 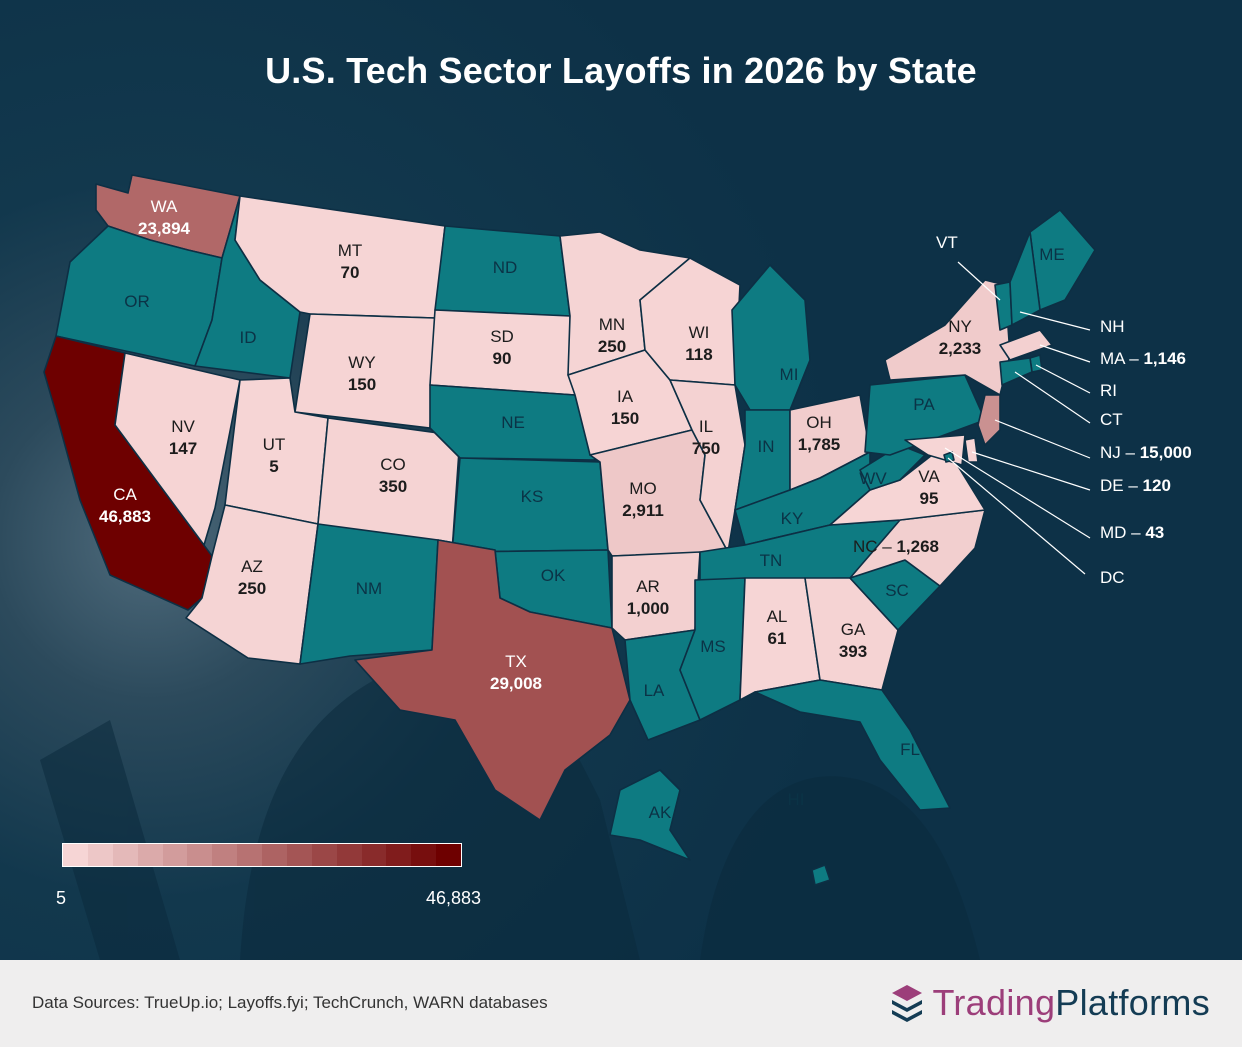 What do you see at coordinates (648, 586) in the screenshot?
I see `state-label-ar: AR` at bounding box center [648, 586].